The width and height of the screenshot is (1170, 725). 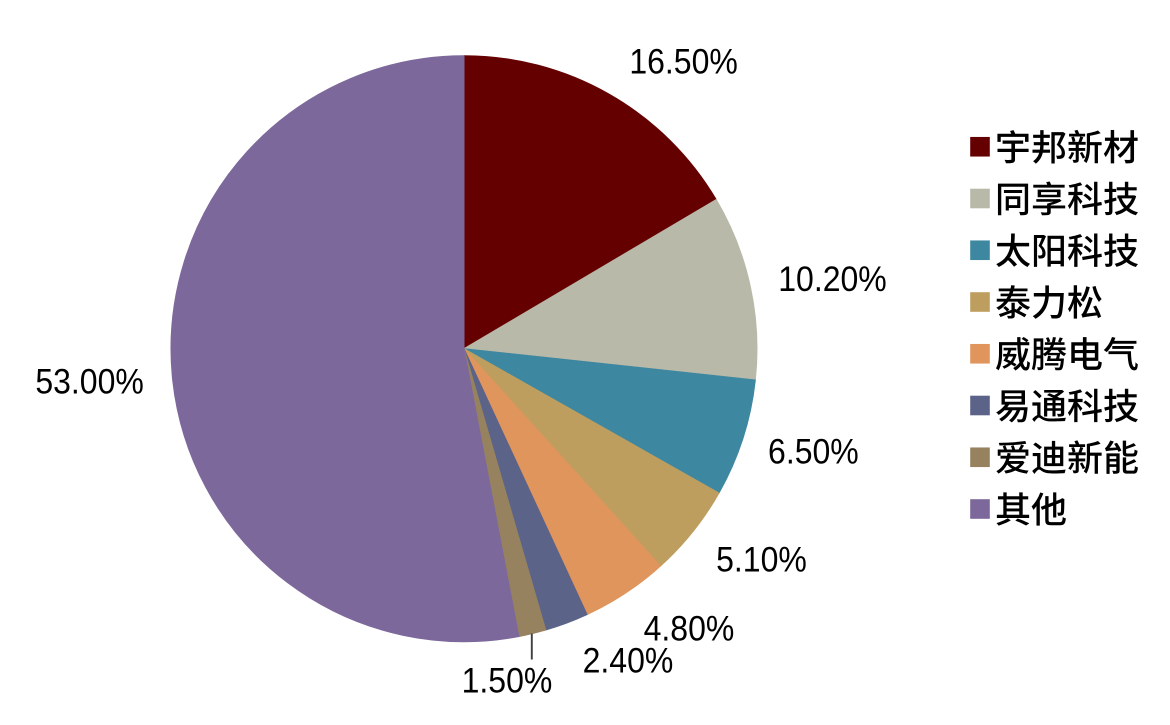 I want to click on svg-text: 2.40%, so click(x=628, y=661).